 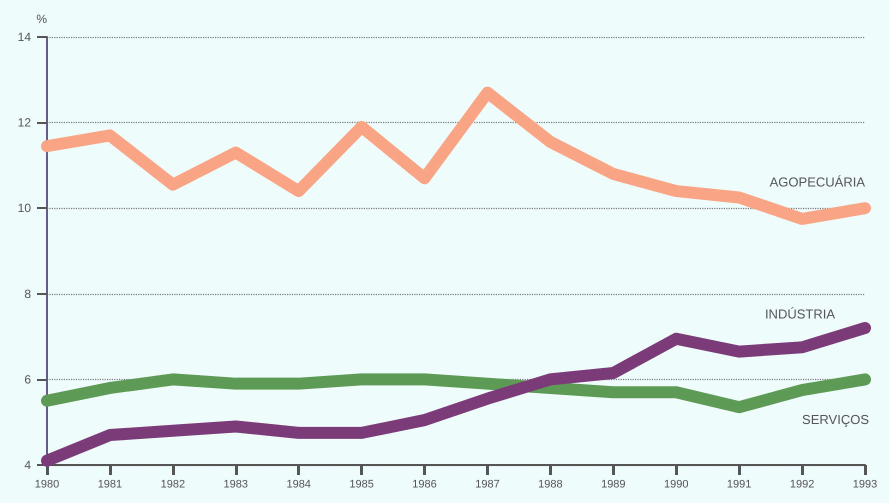 What do you see at coordinates (110, 484) in the screenshot?
I see `x-tick-label: 1981` at bounding box center [110, 484].